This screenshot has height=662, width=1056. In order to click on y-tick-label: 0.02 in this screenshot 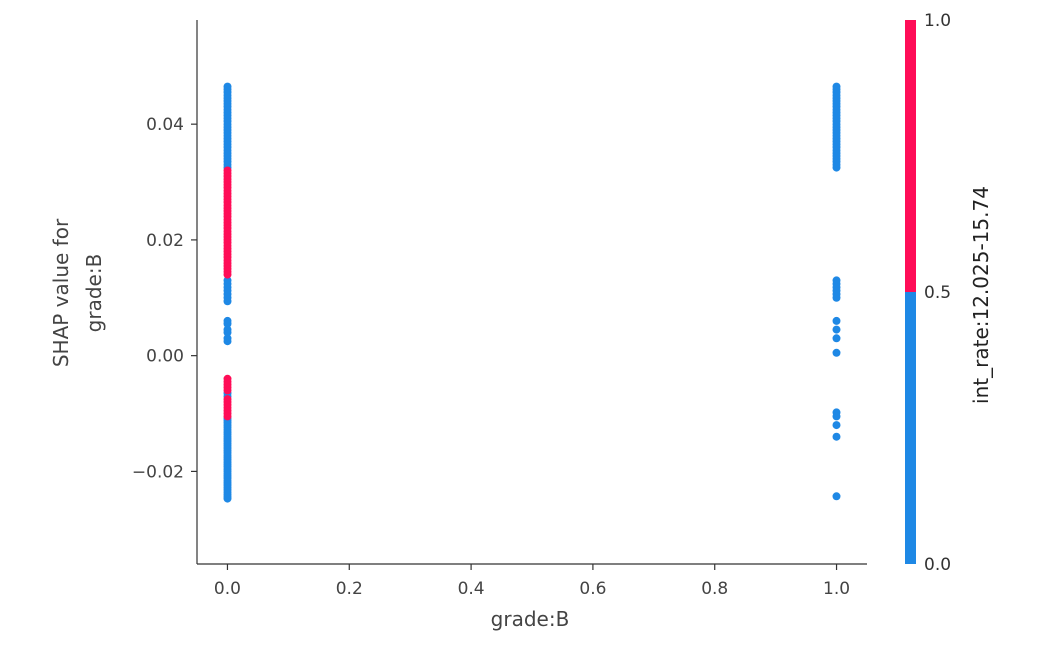, I will do `click(165, 241)`.